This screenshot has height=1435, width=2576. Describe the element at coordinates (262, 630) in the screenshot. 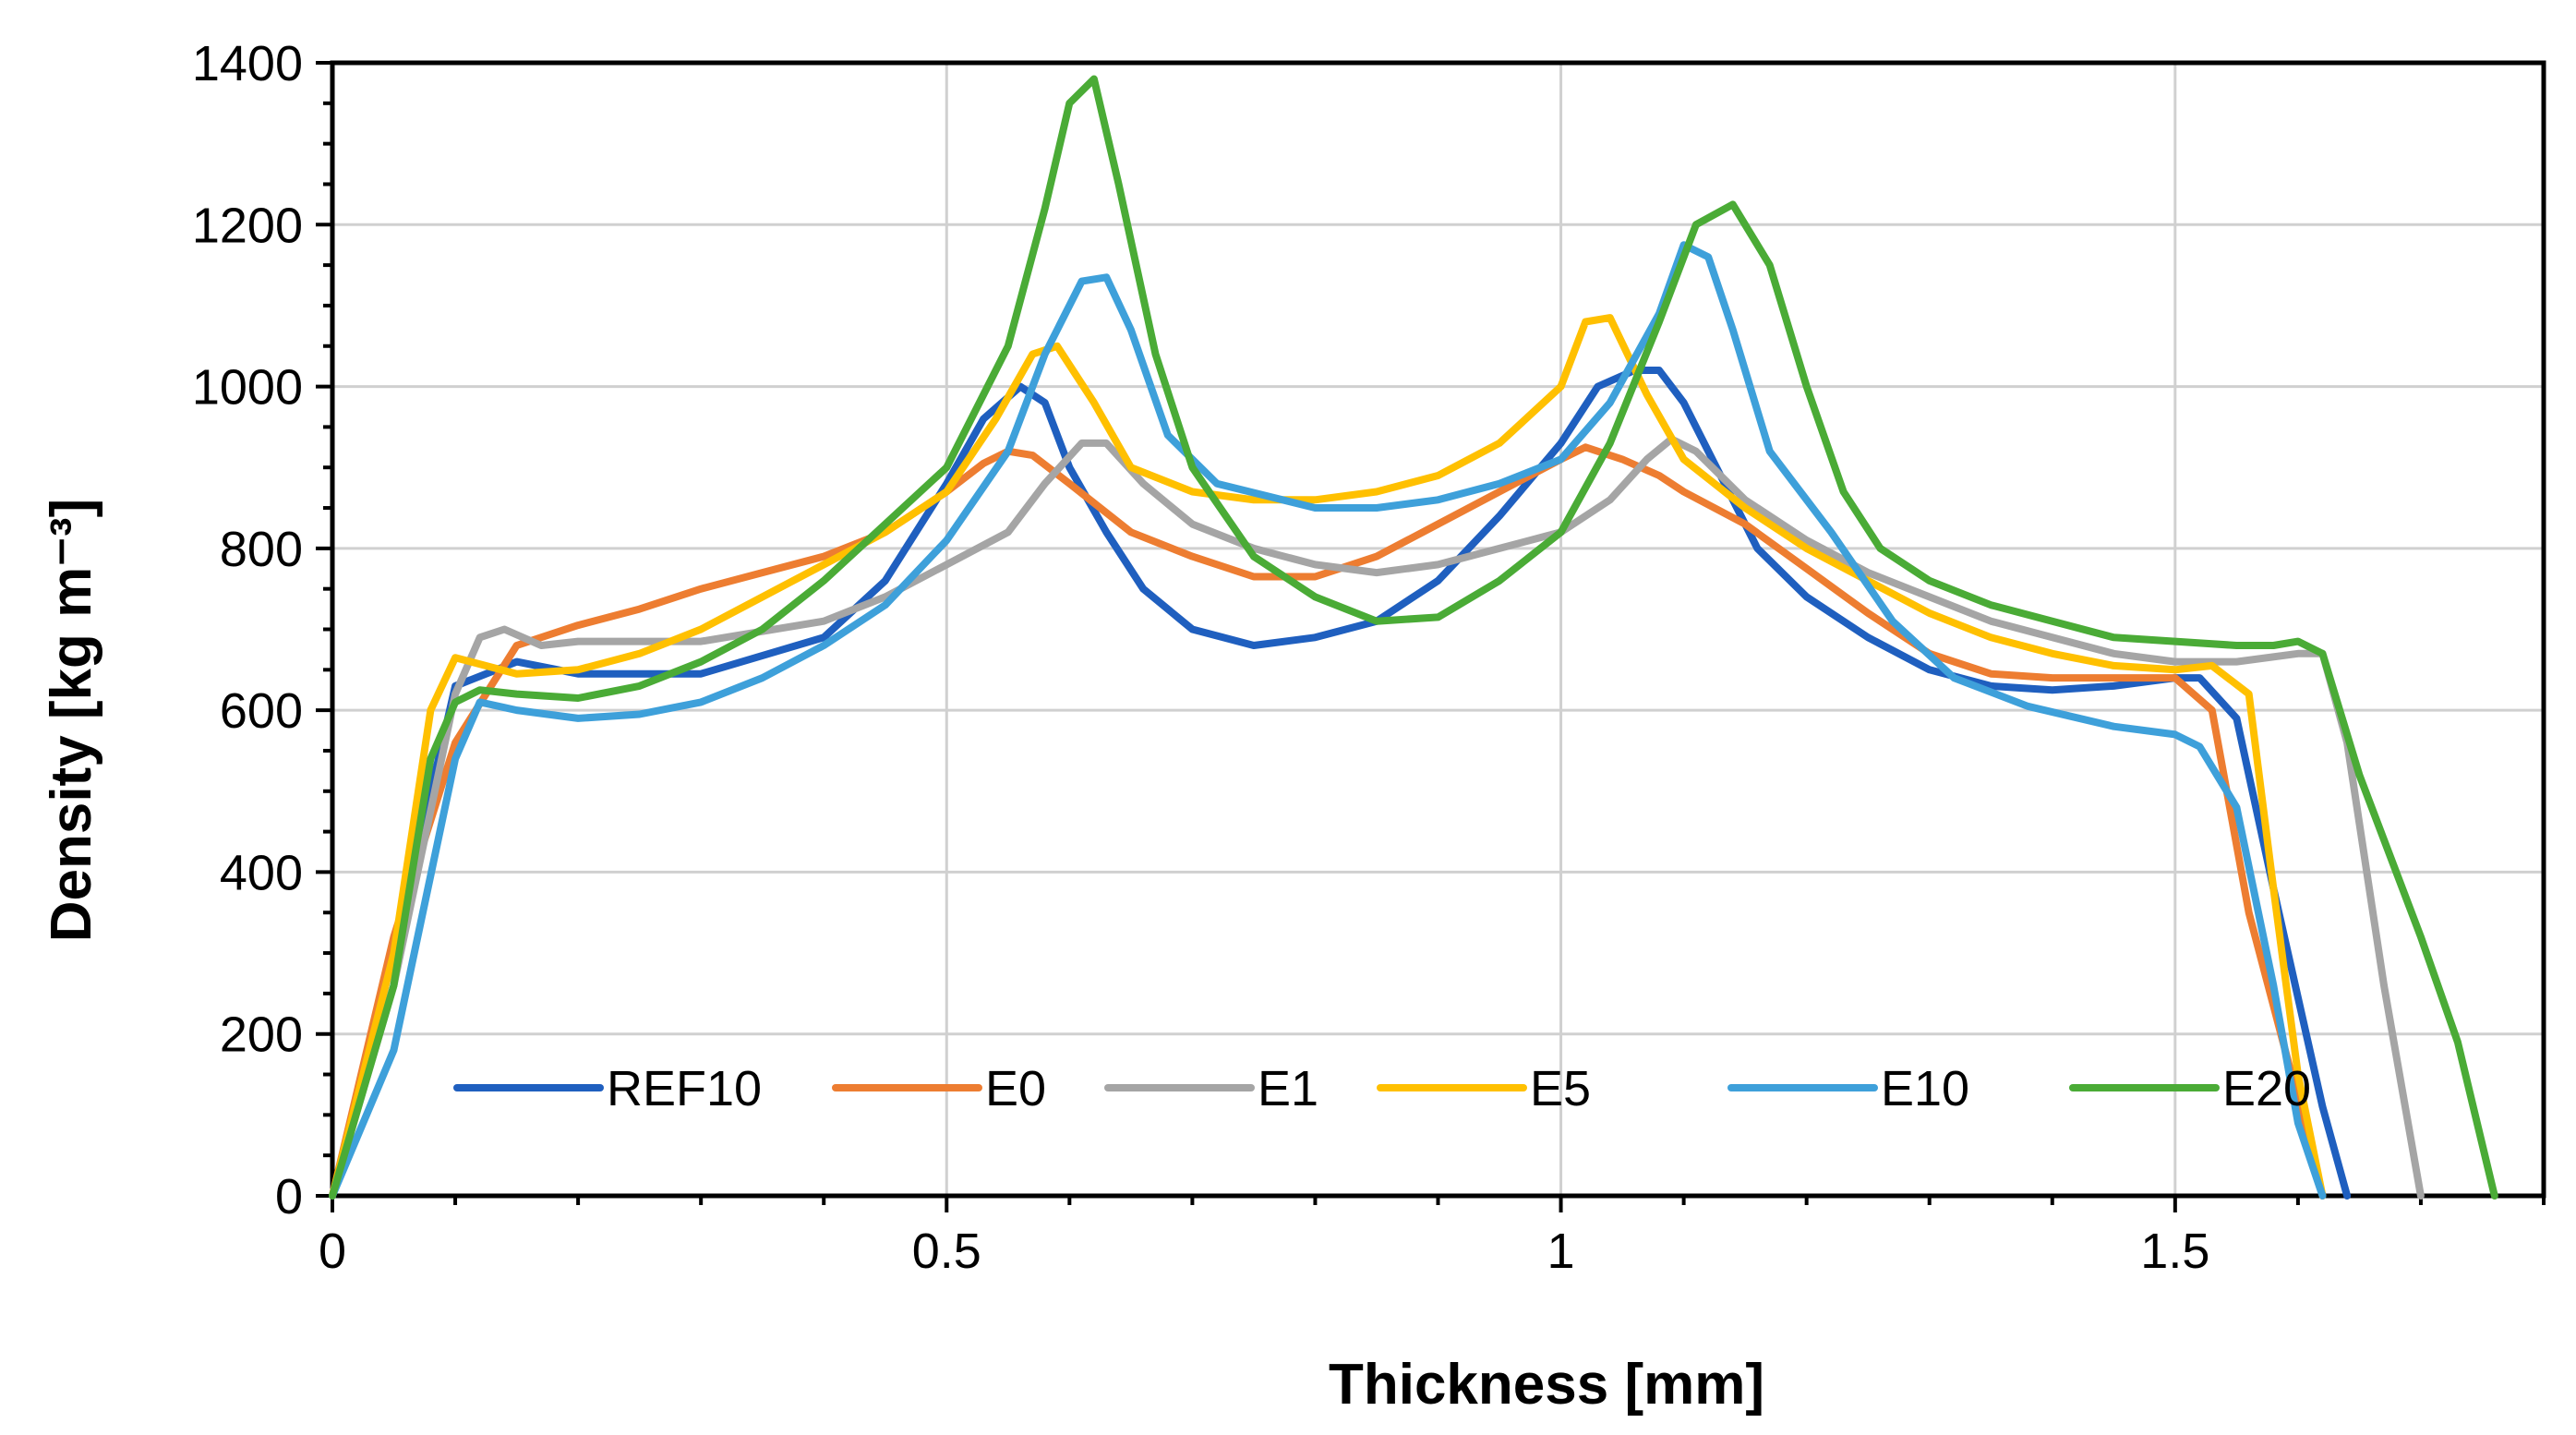

I see `y-axis-ticks: 0 200 400 600 800 1000 1200 1400` at that location.